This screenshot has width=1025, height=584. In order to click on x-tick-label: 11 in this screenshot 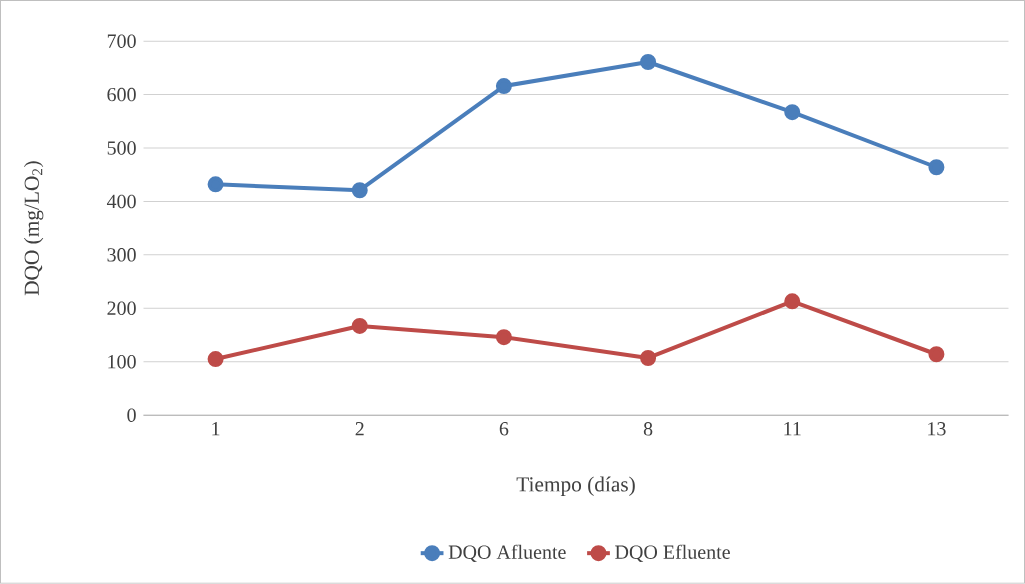, I will do `click(792, 429)`.